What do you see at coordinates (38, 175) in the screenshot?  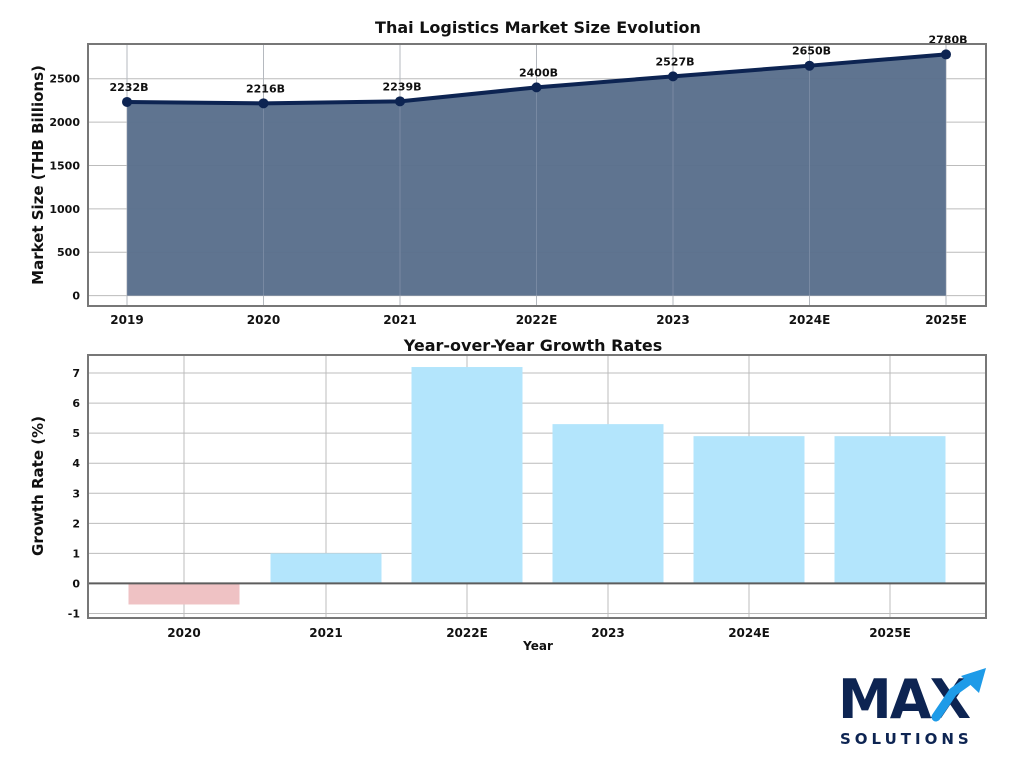 I see `y-axis-title: Market Size (THB Billions)` at bounding box center [38, 175].